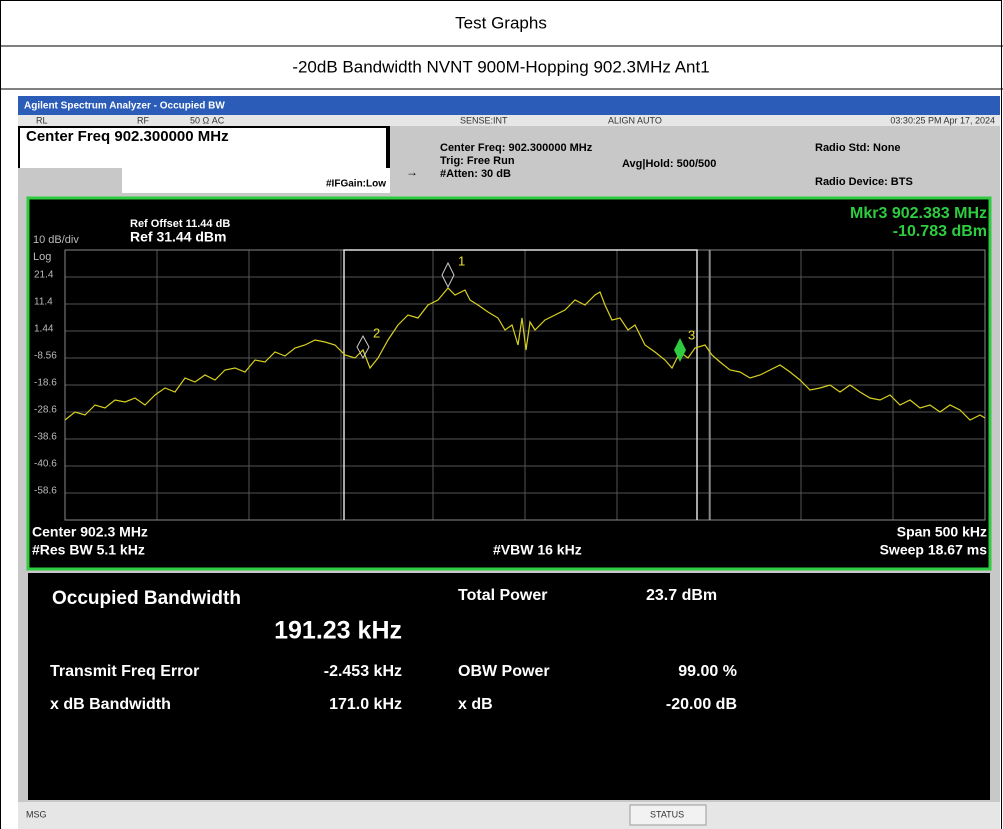  Describe the element at coordinates (707, 671) in the screenshot. I see `obw-power-value: 99.00 %` at that location.